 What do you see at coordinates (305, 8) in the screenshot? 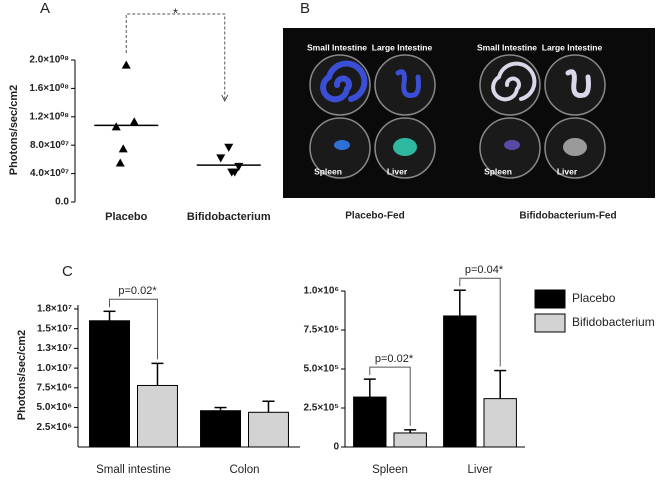
I see `panel-label: B` at bounding box center [305, 8].